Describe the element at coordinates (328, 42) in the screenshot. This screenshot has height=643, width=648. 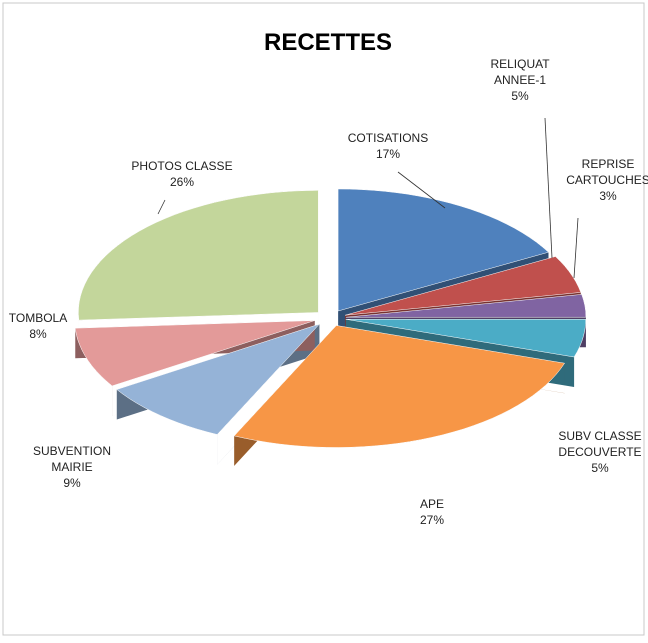
I see `chart-title: RECETTES` at that location.